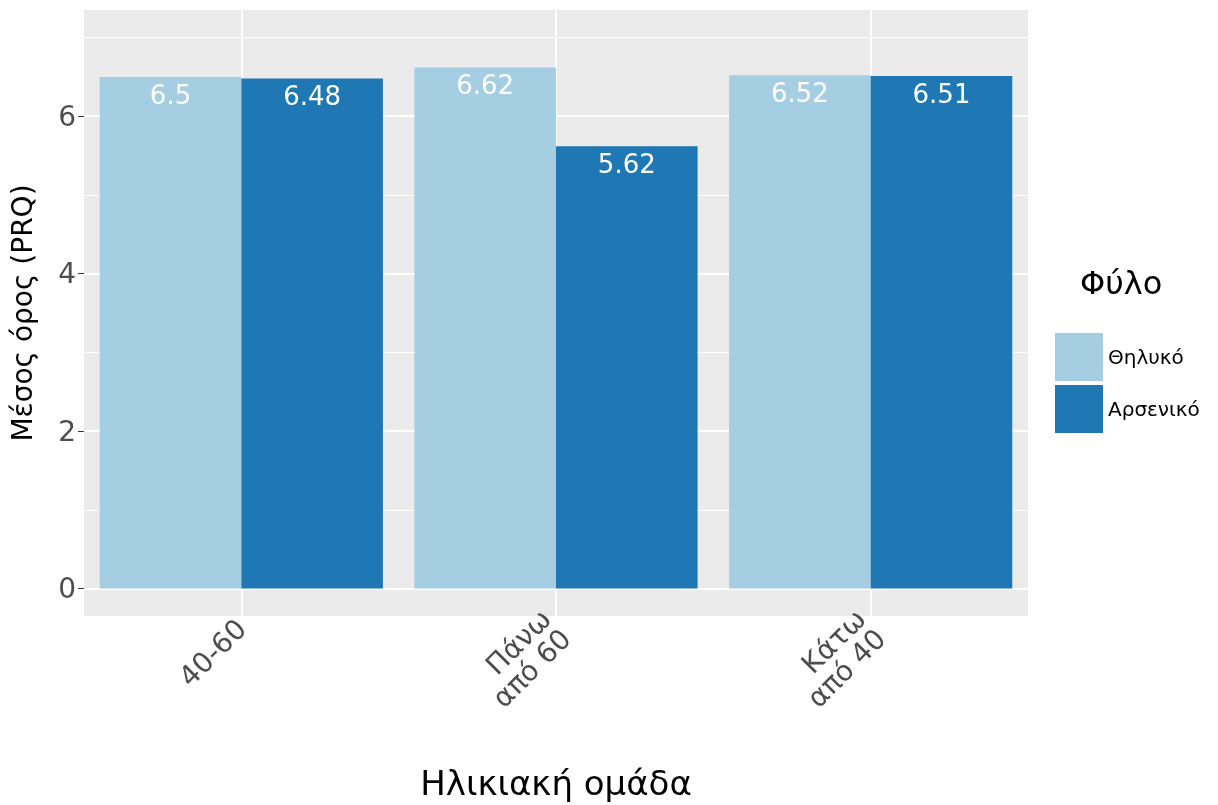 The image size is (1218, 805). I want to click on data-label: 6.62, so click(485, 85).